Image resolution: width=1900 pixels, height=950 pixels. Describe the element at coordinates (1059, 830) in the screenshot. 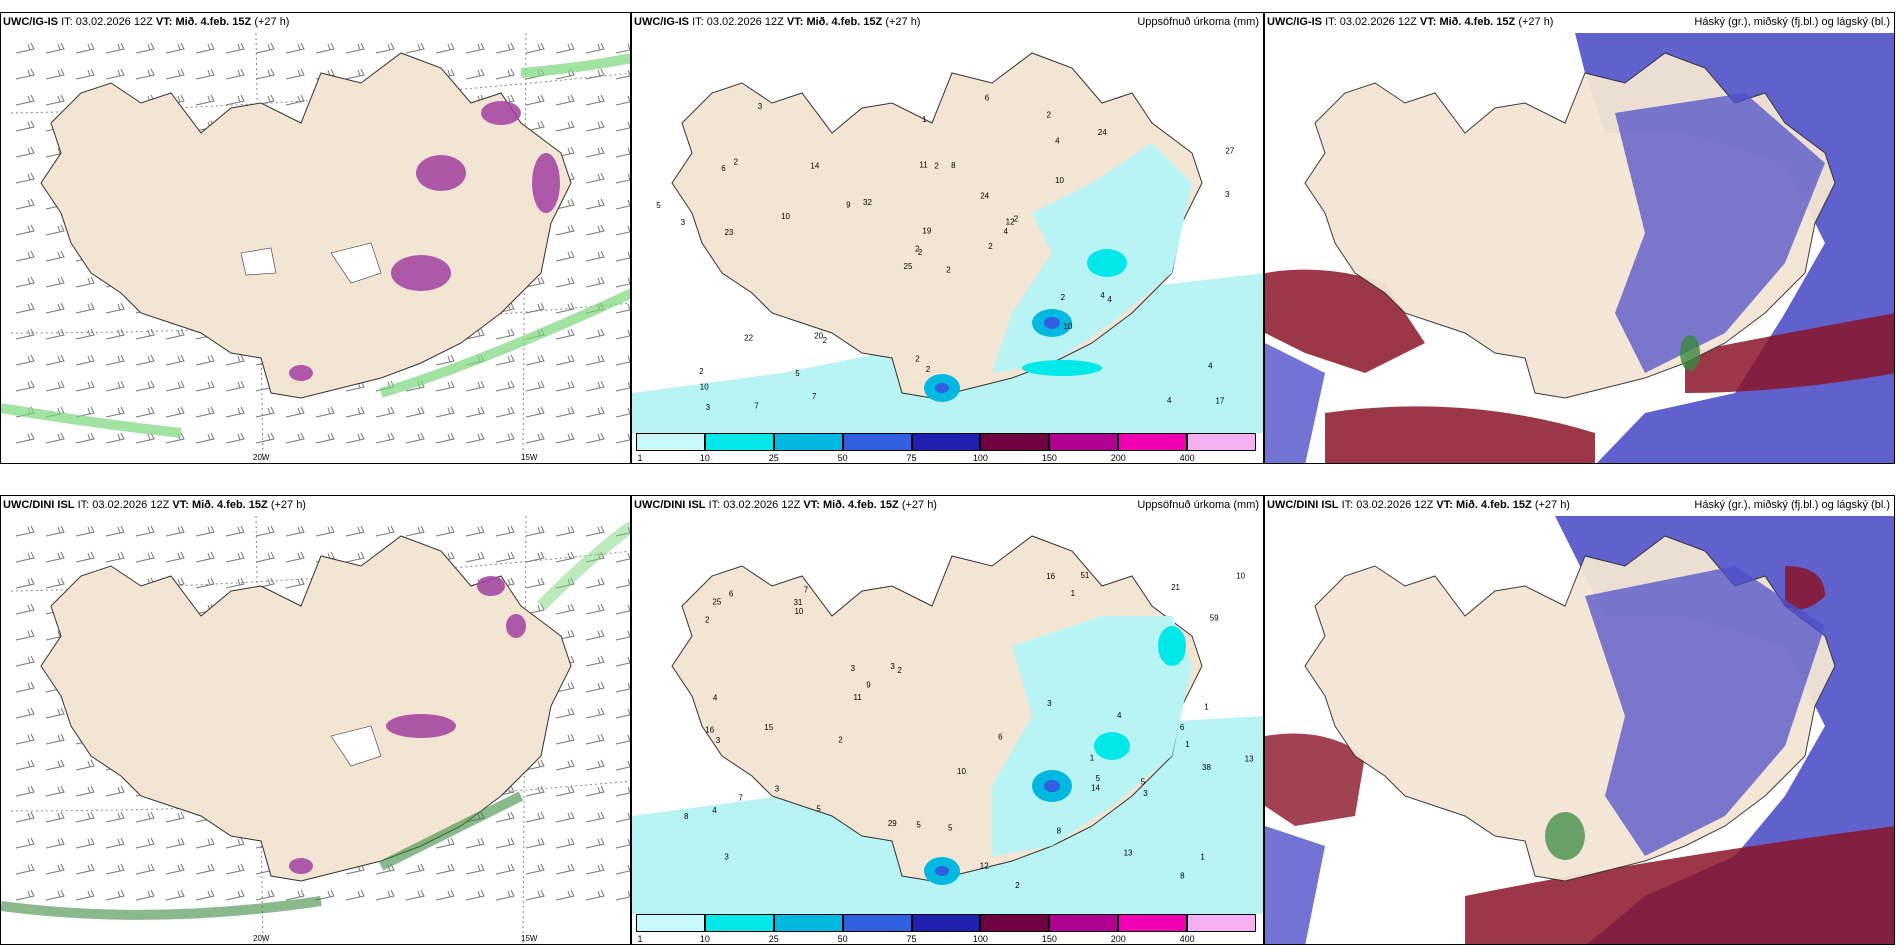

I see `precip-value: 8` at that location.